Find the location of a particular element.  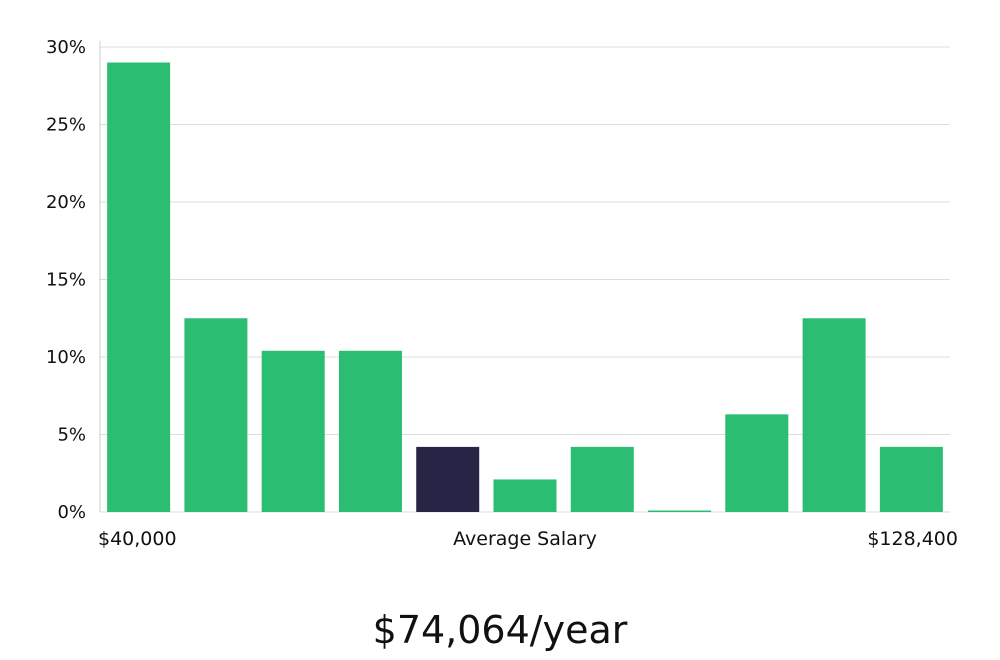

y-tick-label: 15% is located at coordinates (66, 280).